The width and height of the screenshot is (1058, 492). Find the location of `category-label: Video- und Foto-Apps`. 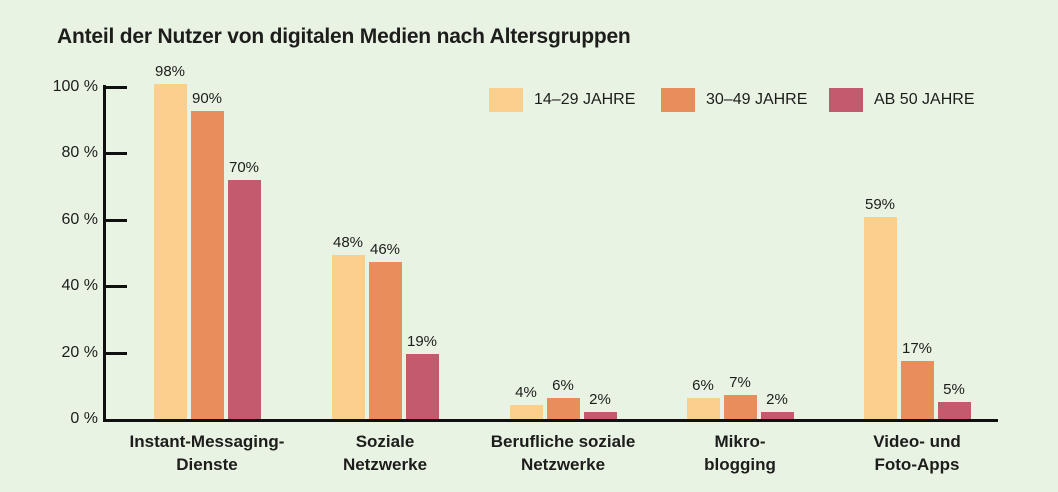

category-label: Video- und Foto-Apps is located at coordinates (917, 453).